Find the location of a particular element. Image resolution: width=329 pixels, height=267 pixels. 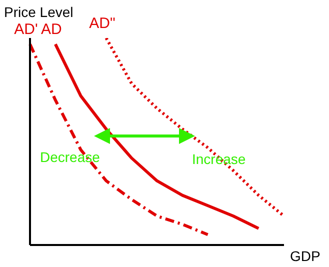

y-axis-title: Price Level is located at coordinates (39, 12).